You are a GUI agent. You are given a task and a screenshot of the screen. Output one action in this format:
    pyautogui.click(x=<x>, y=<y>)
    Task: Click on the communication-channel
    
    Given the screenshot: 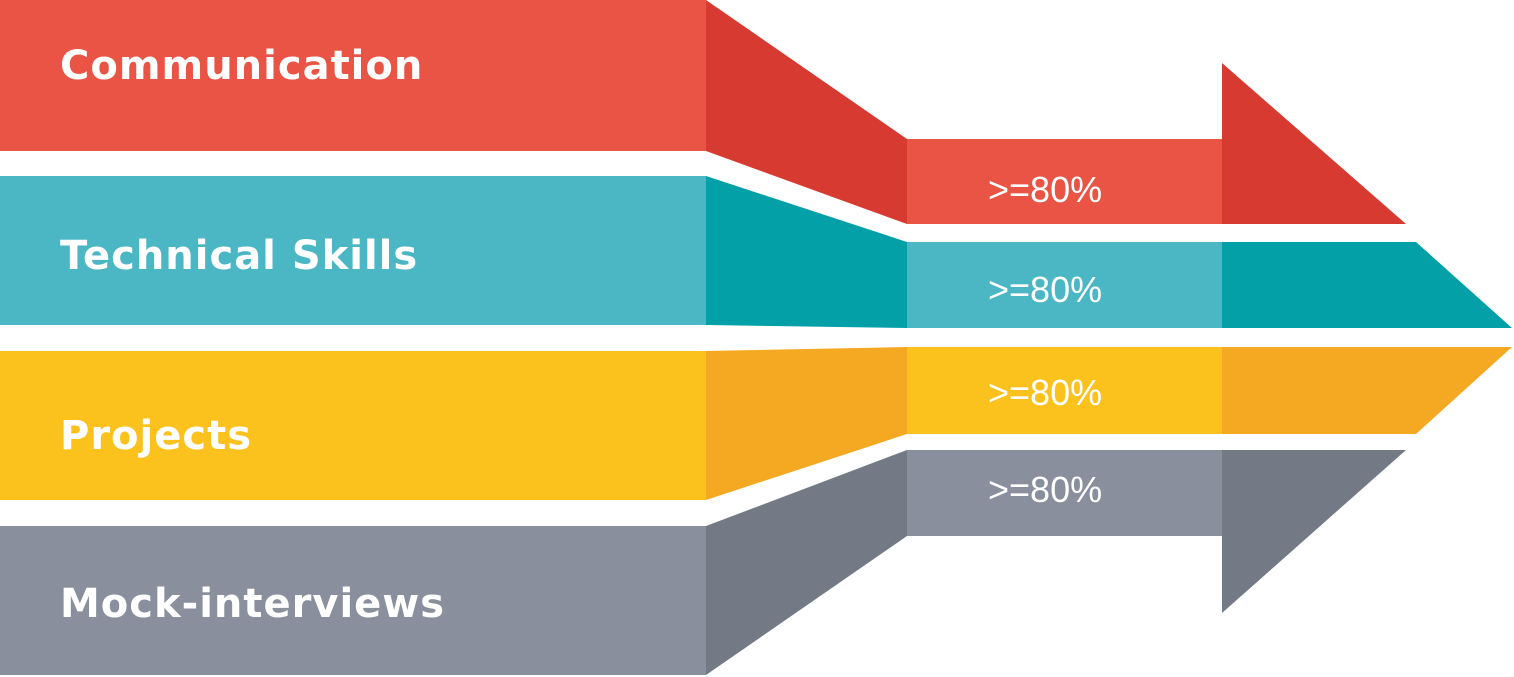 What is the action you would take?
    pyautogui.click(x=1064, y=181)
    